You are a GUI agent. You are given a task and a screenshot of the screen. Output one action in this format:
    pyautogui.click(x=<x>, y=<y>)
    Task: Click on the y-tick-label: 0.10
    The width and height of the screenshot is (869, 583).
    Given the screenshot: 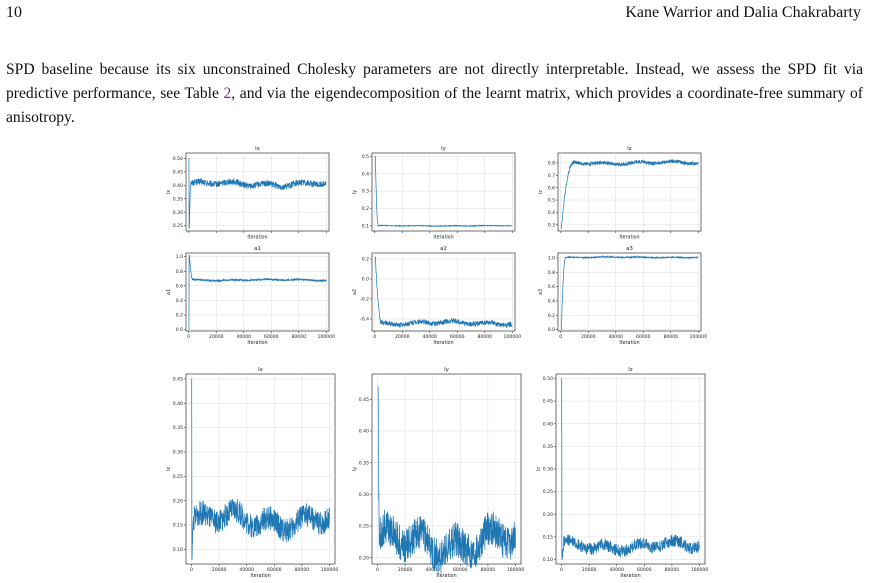 What is the action you would take?
    pyautogui.click(x=548, y=560)
    